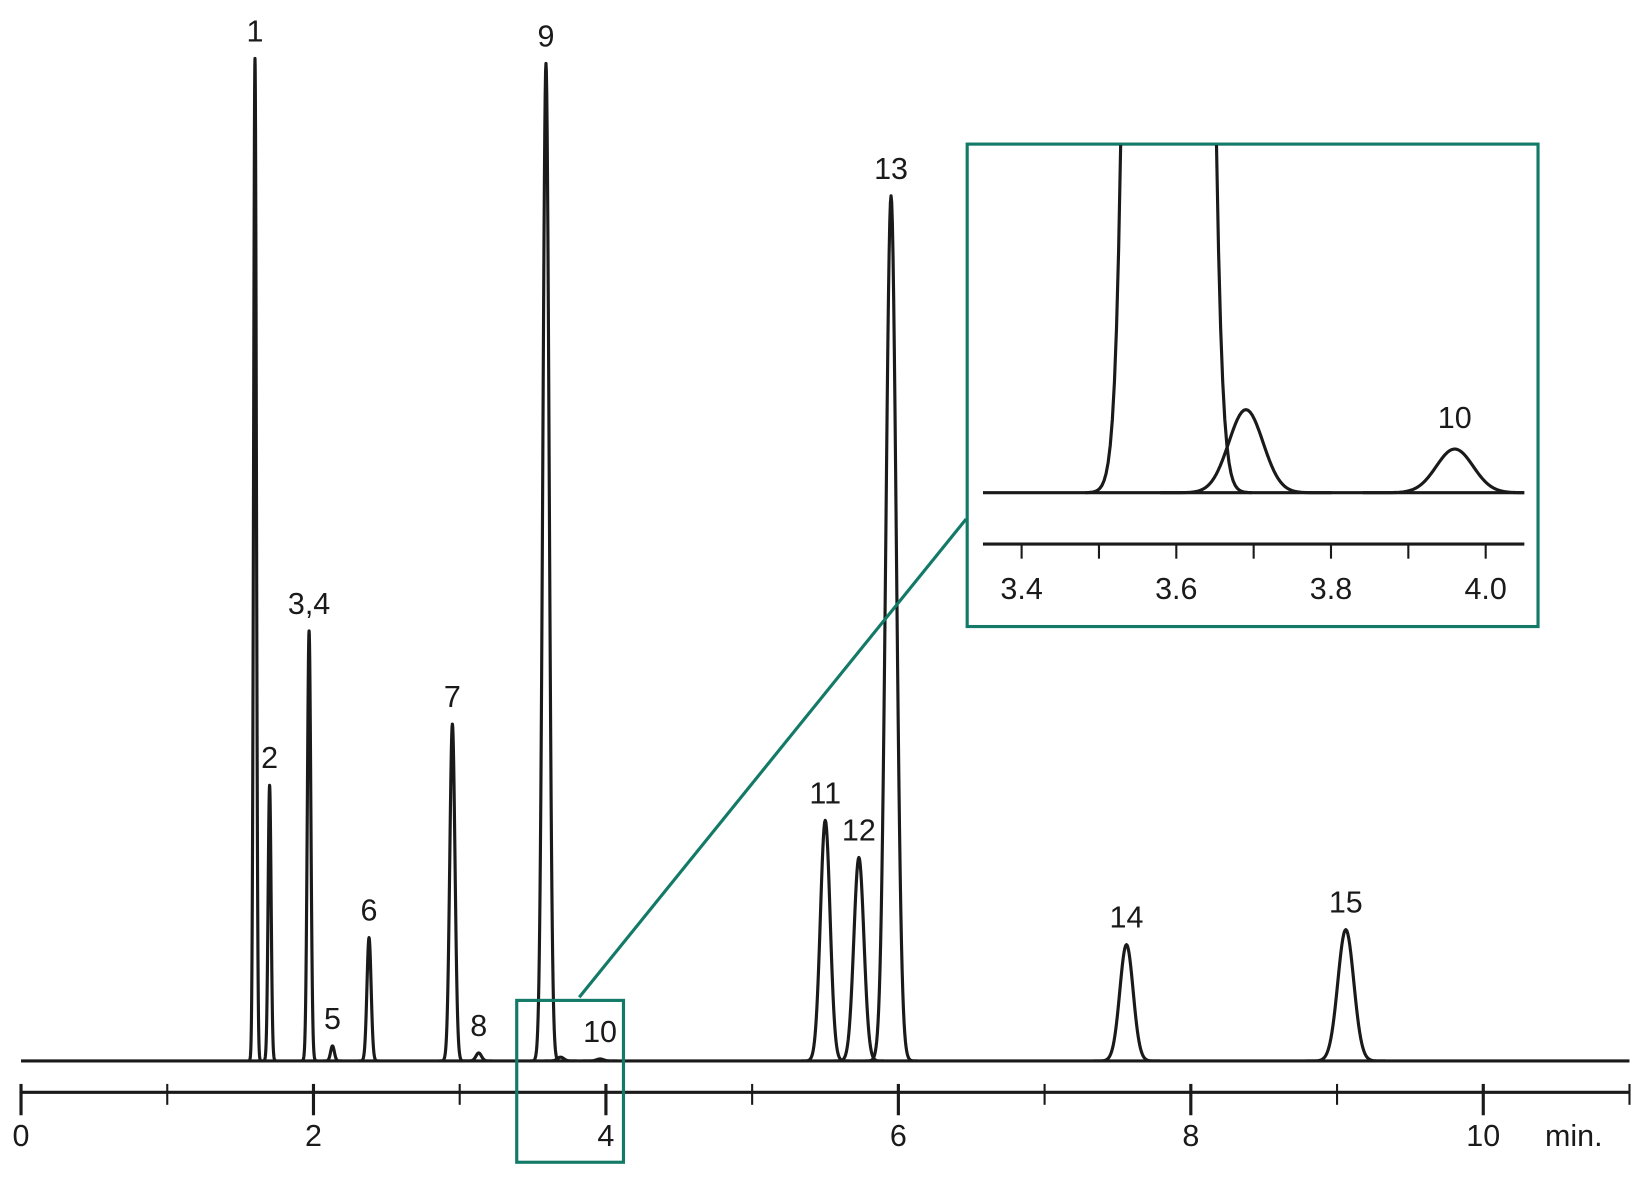  Describe the element at coordinates (1574, 1136) in the screenshot. I see `x-axis-label: min.` at that location.